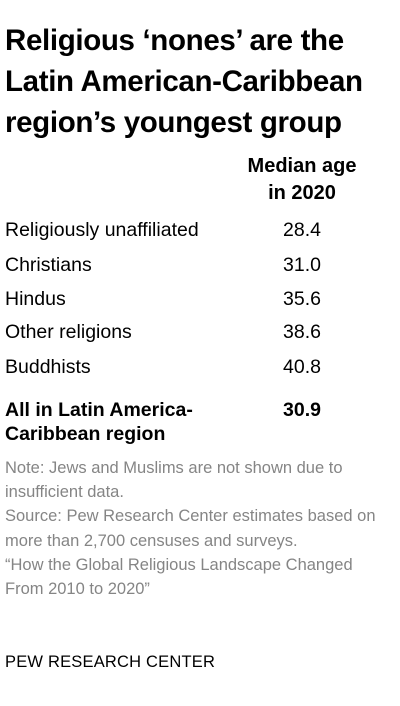 This screenshot has width=400, height=706. What do you see at coordinates (99, 410) in the screenshot?
I see `total-label-line: All in Latin America-` at bounding box center [99, 410].